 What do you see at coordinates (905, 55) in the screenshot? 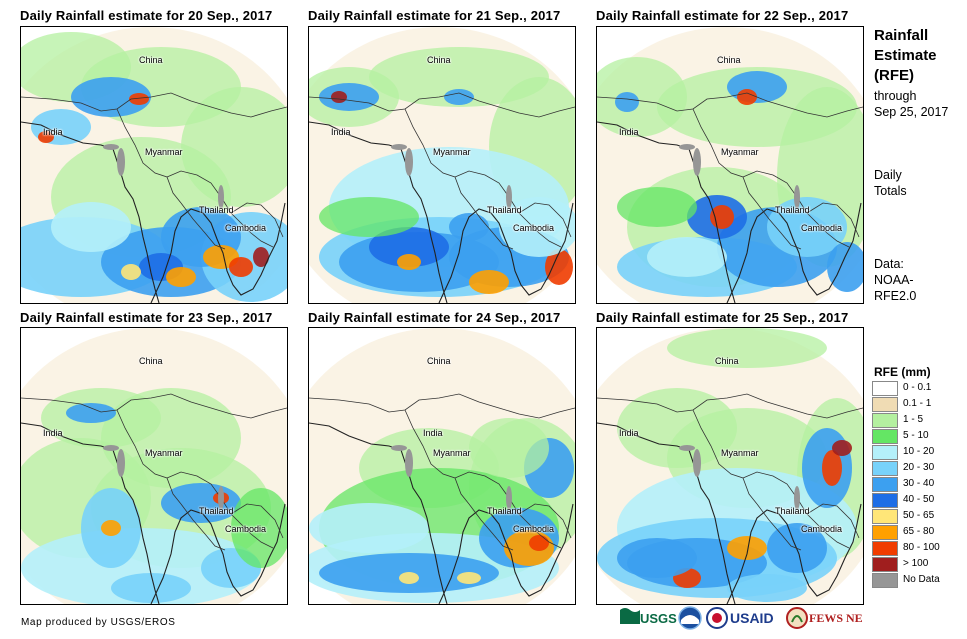
I see `side-title: Rainfall Estimate (RFE)` at bounding box center [905, 55].